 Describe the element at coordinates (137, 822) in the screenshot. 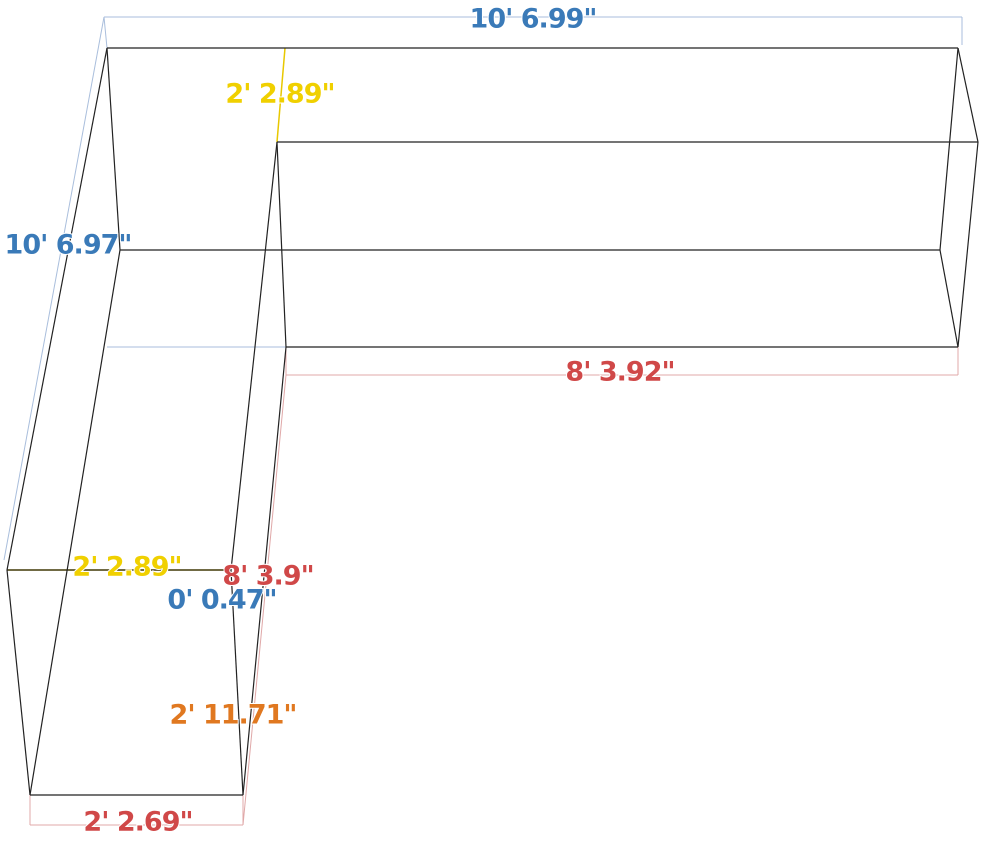

I see `dimension-label: 2' 2.69"` at that location.